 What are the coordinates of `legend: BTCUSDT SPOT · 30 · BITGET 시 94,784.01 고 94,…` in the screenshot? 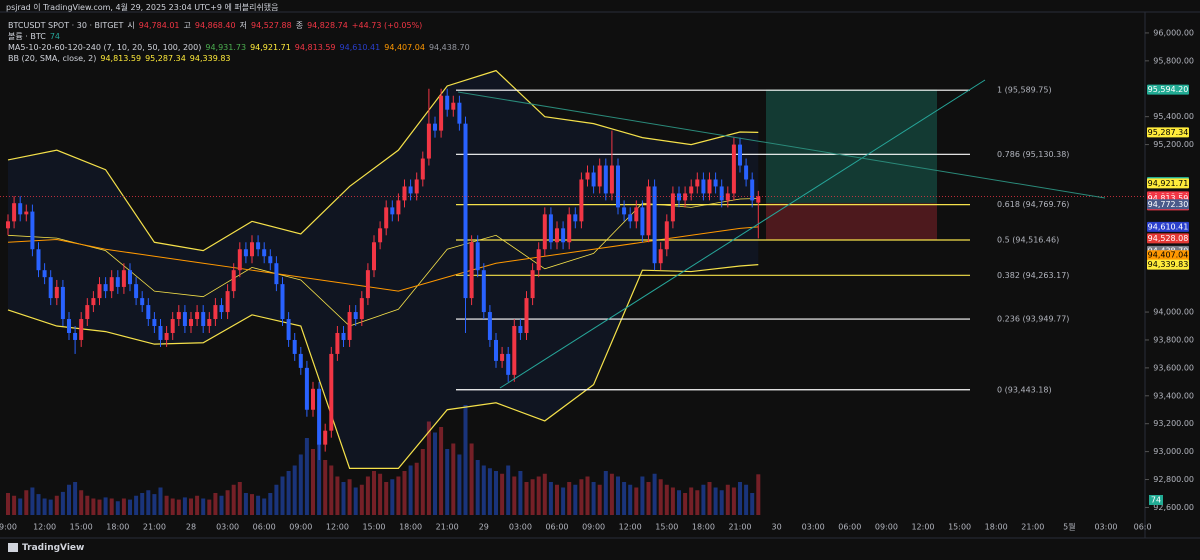 It's located at (241, 42).